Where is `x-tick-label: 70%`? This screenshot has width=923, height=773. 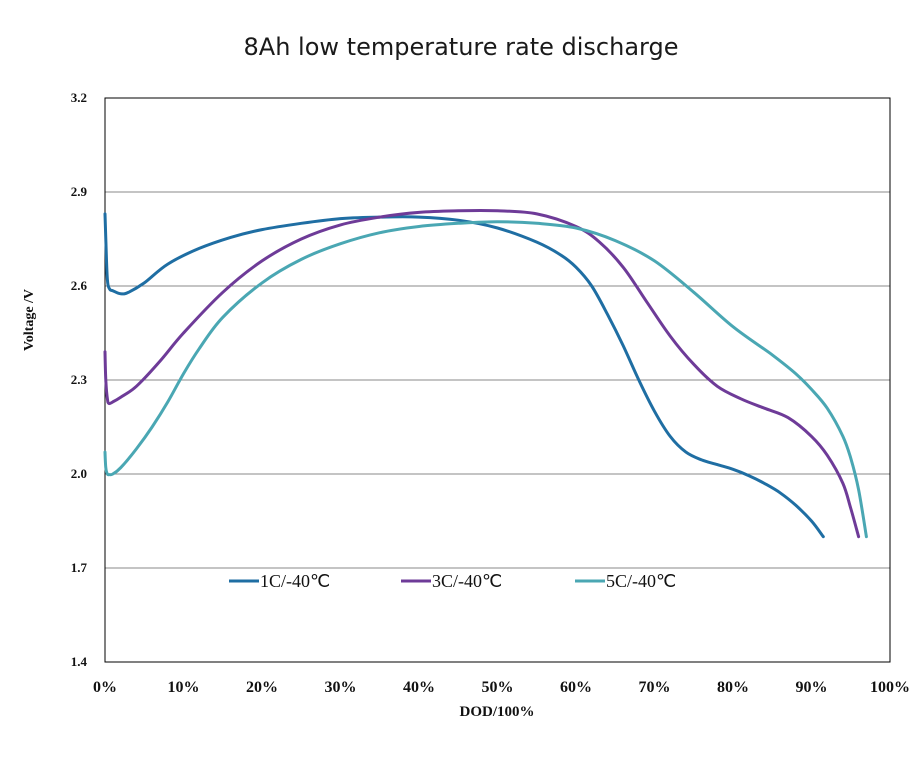 x-tick-label: 70% is located at coordinates (655, 687).